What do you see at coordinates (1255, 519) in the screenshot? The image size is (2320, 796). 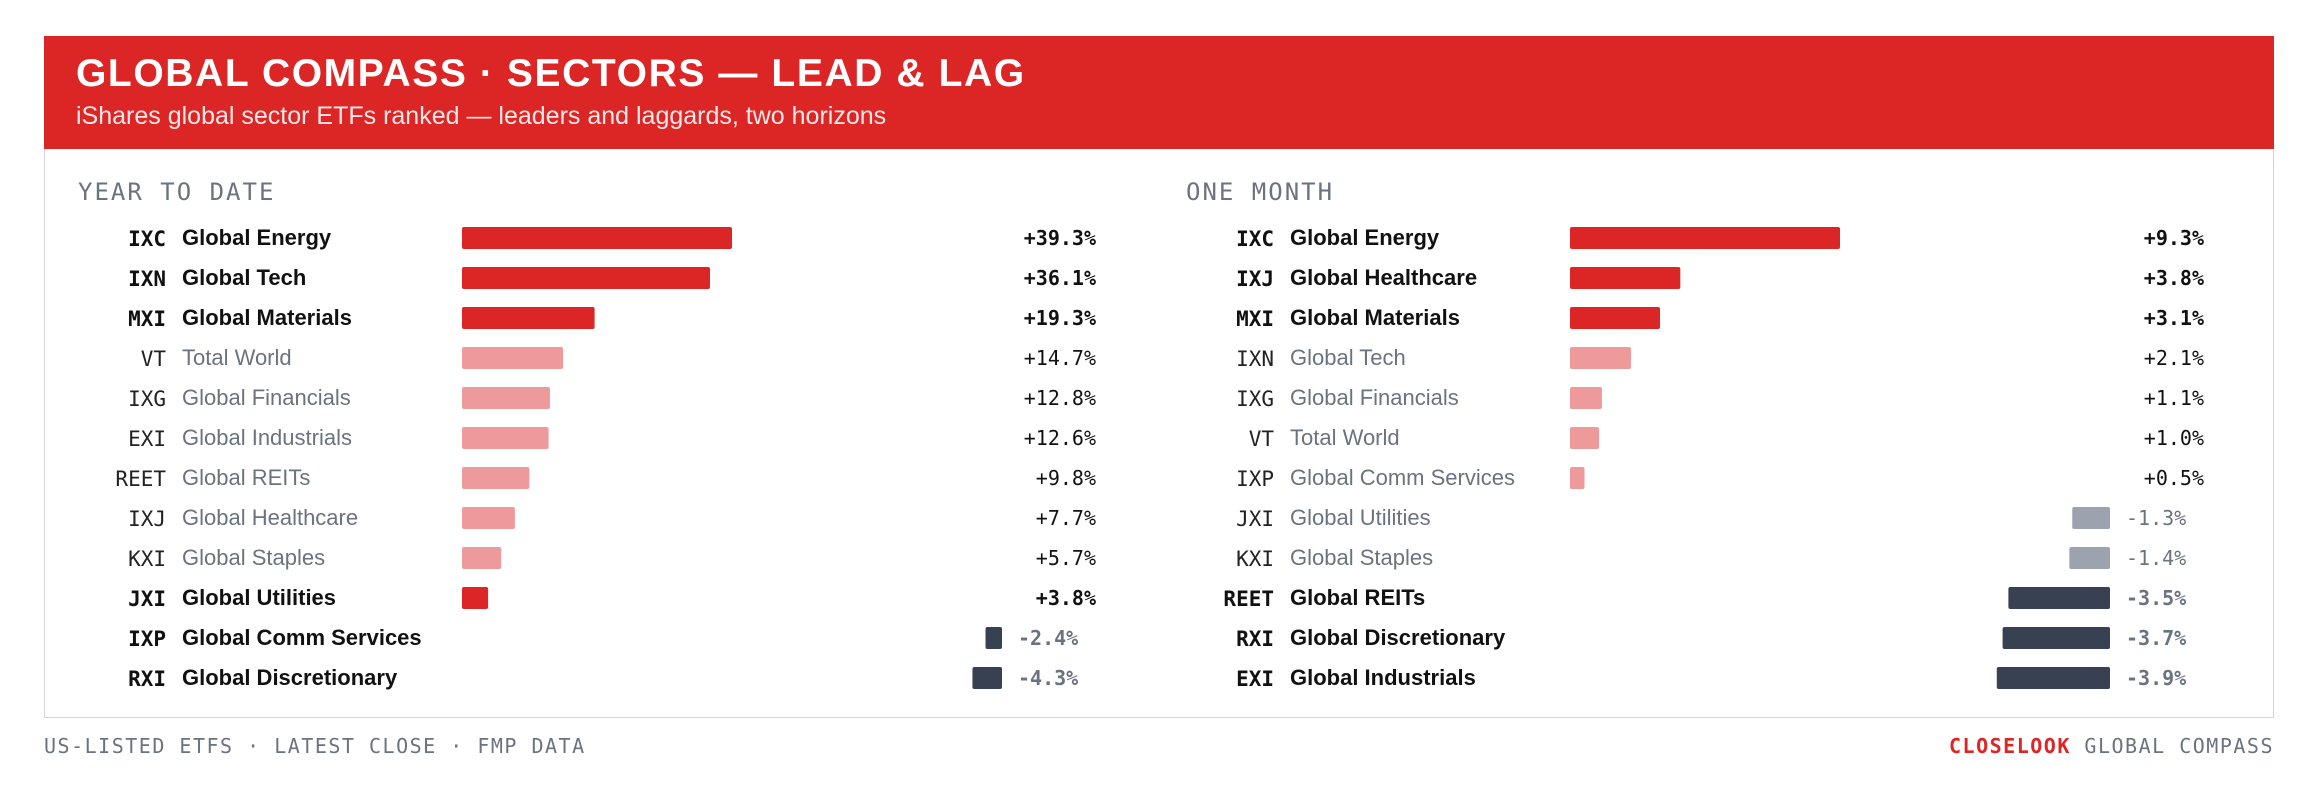 I see `ticker-label: JXI` at bounding box center [1255, 519].